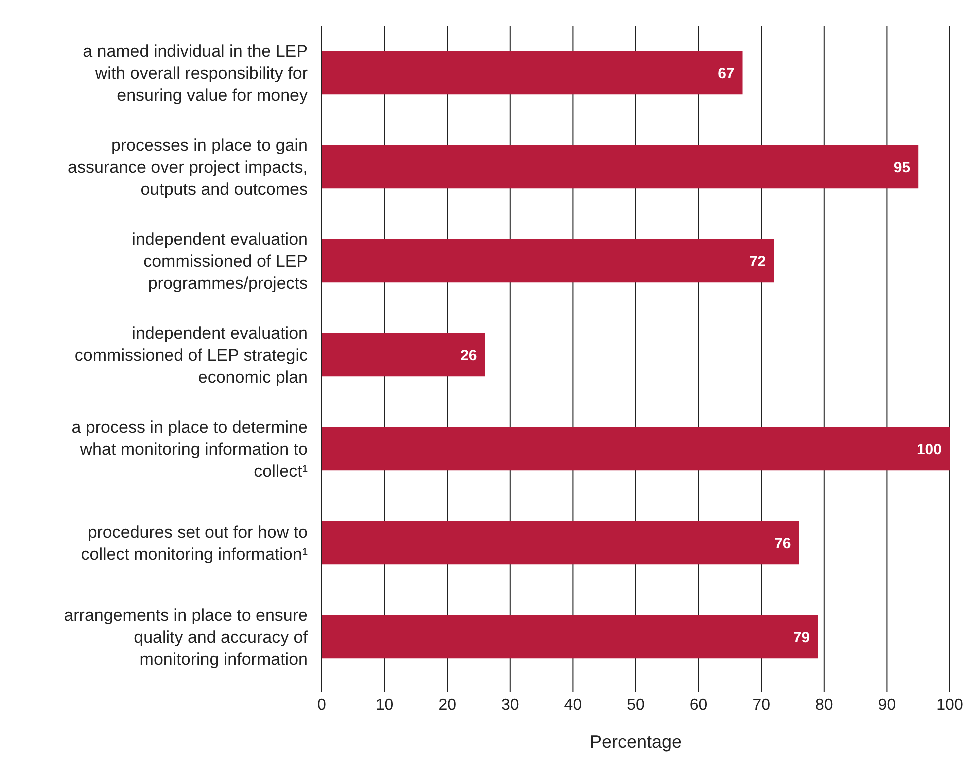 This screenshot has height=762, width=980. Describe the element at coordinates (186, 637) in the screenshot. I see `y-tick-label: arrangements in place to ensure quality and accuracy of monitoring information` at that location.